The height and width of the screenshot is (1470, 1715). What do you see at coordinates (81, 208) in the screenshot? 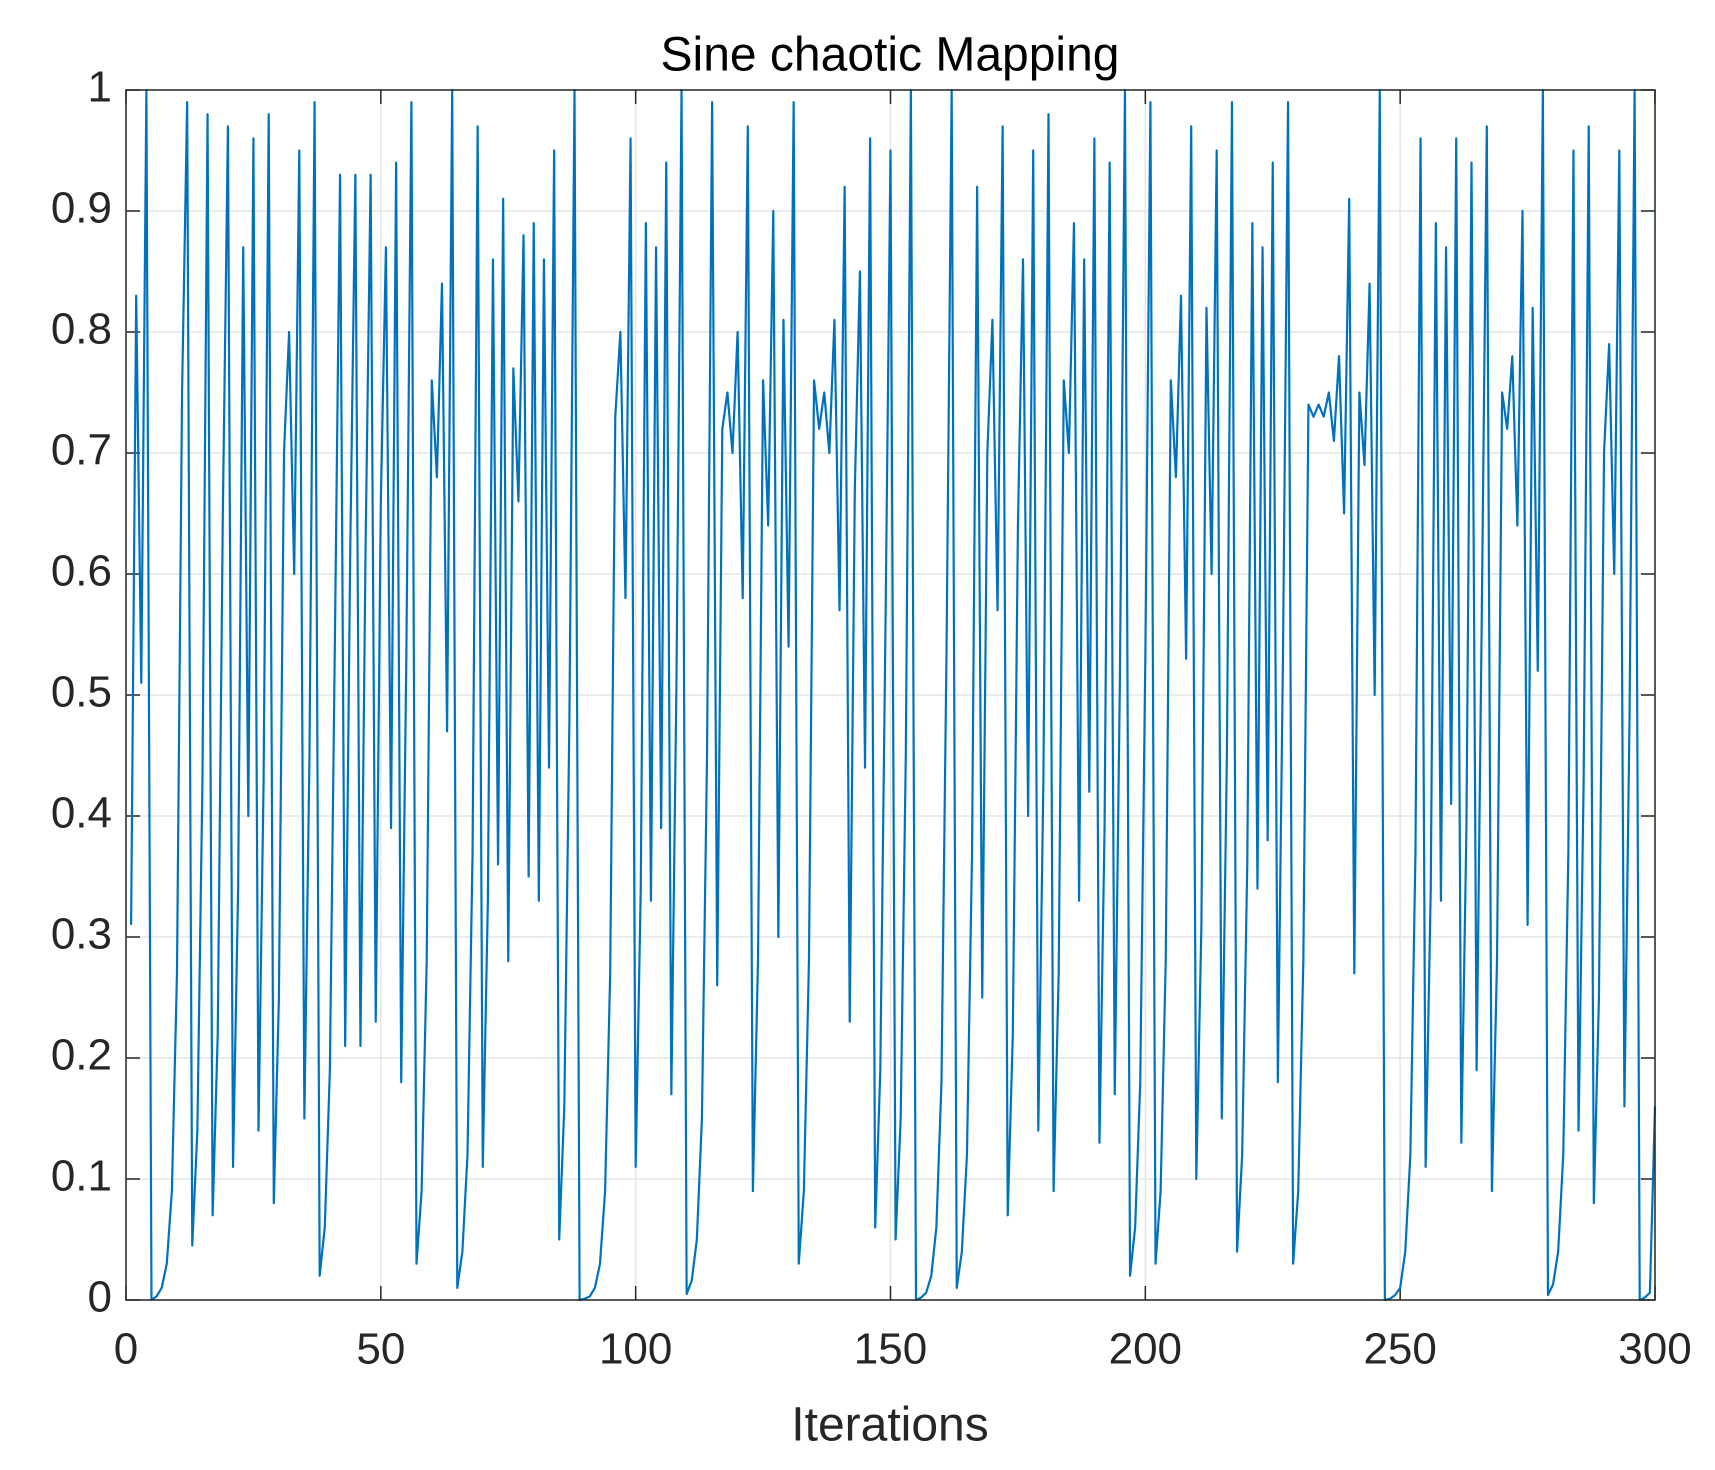
I see `y-tick-label: 0.9` at bounding box center [81, 208].